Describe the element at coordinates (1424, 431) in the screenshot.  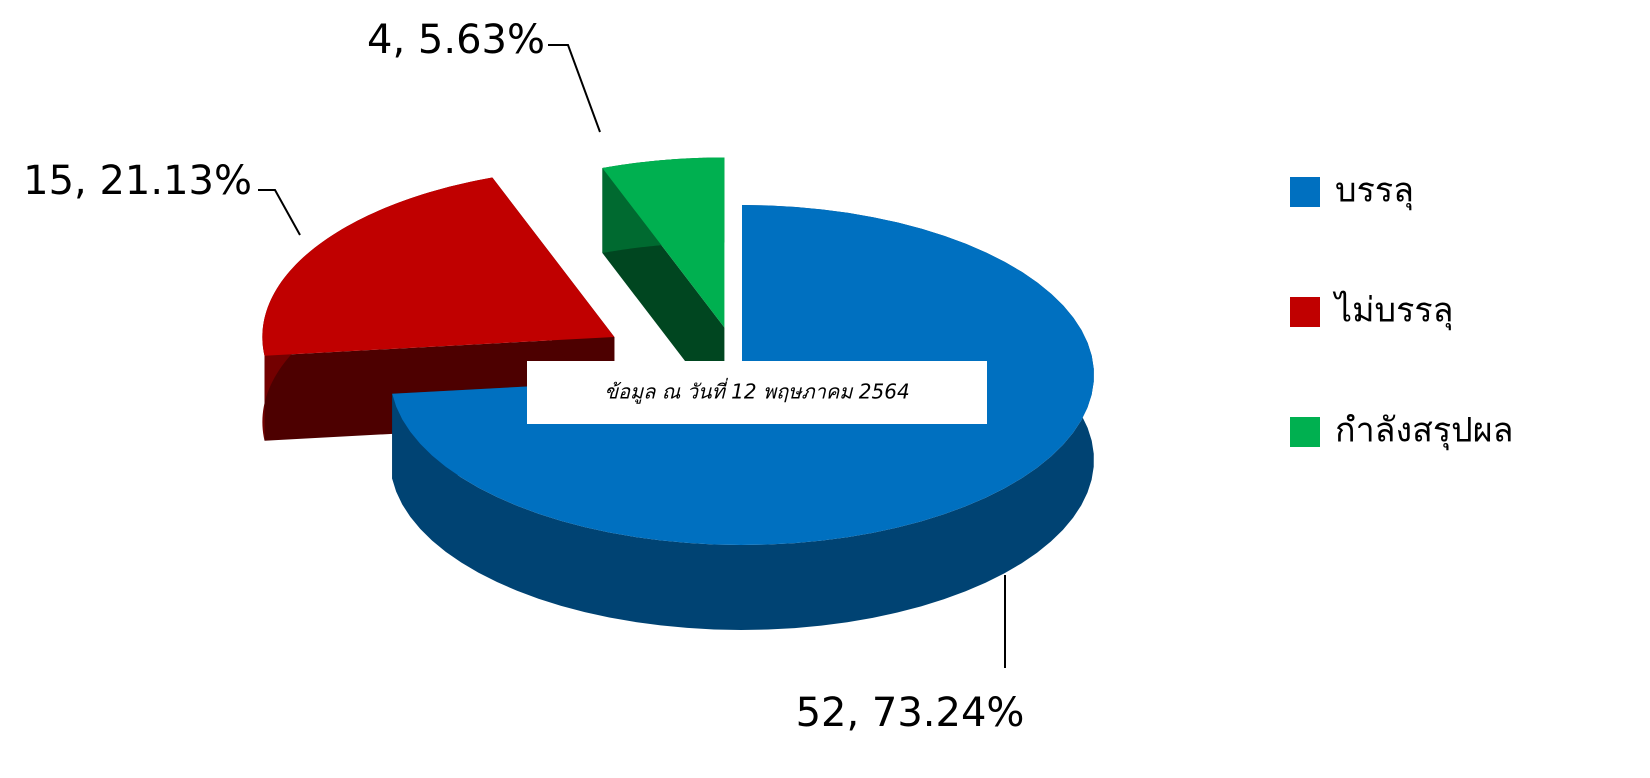
I see `legend-label: กำลังสรุปผล` at that location.